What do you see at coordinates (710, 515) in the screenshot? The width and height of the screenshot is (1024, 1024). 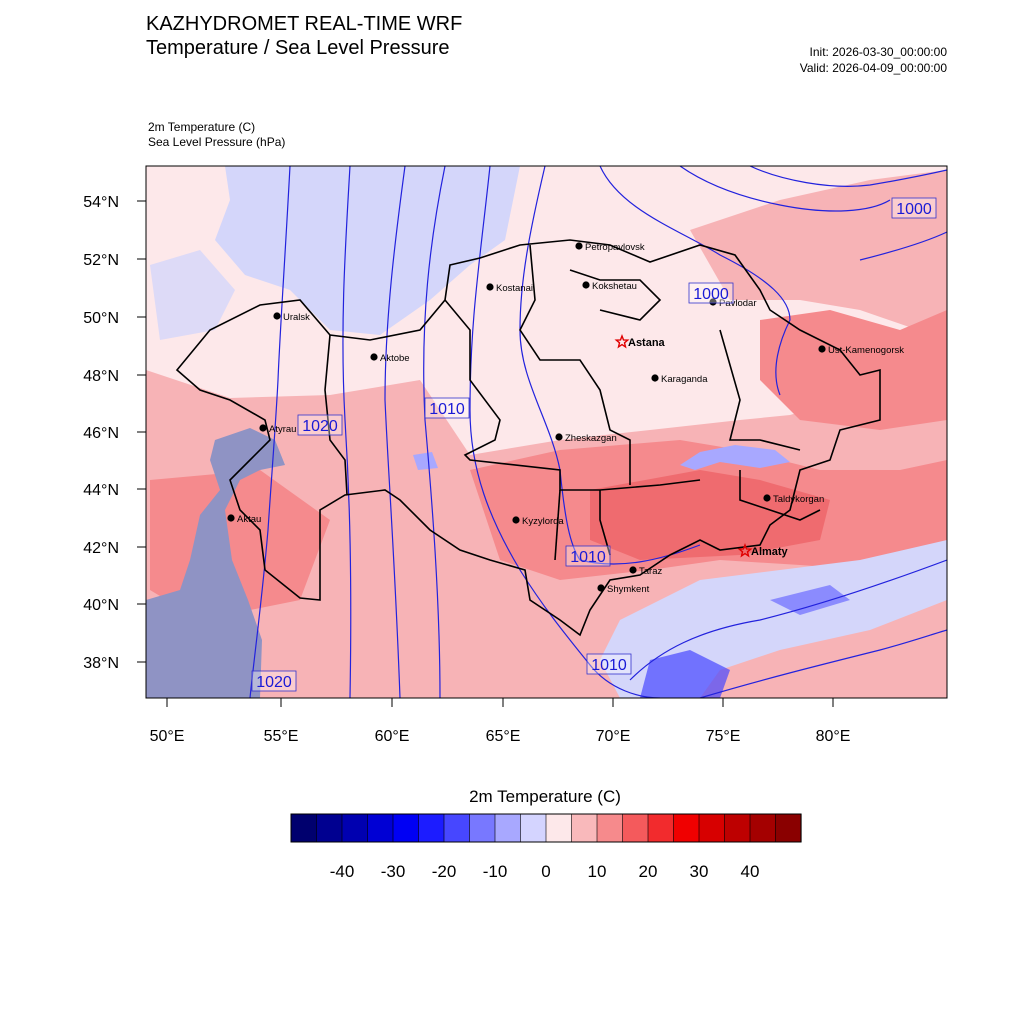 I see `hotter-region` at bounding box center [710, 515].